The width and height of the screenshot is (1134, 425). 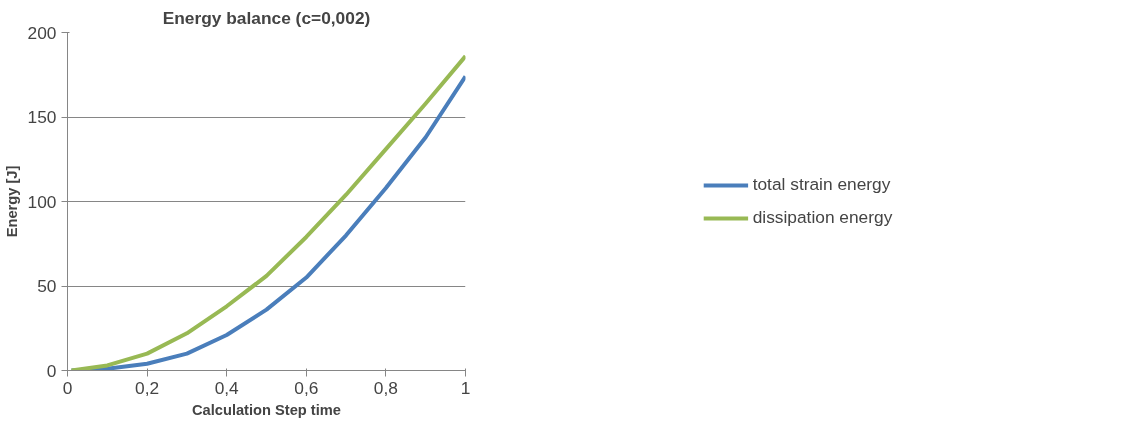 What do you see at coordinates (822, 217) in the screenshot?
I see `legend-label: dissipation energy` at bounding box center [822, 217].